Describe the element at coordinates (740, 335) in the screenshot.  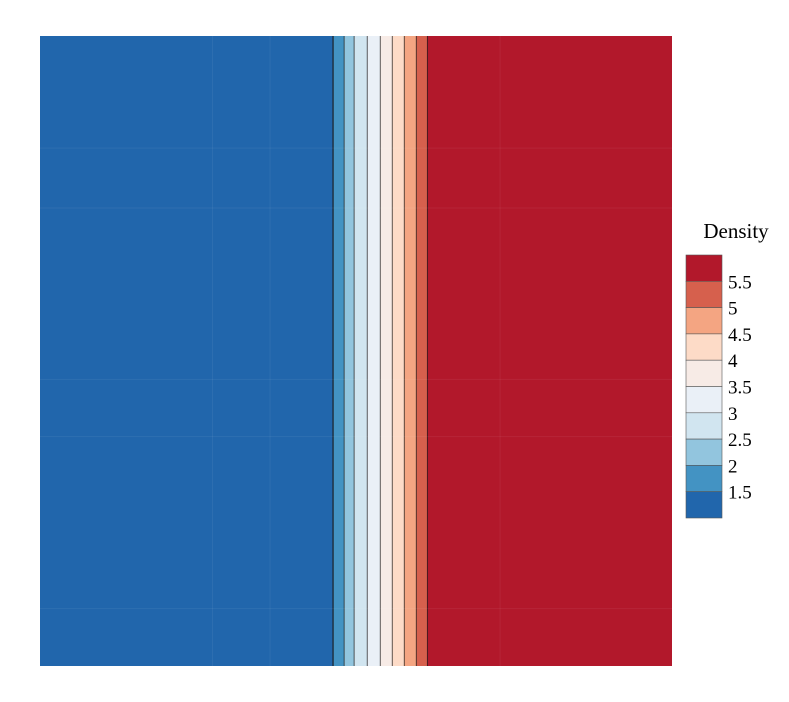
I see `colorbar-tick-label: 4.5` at that location.